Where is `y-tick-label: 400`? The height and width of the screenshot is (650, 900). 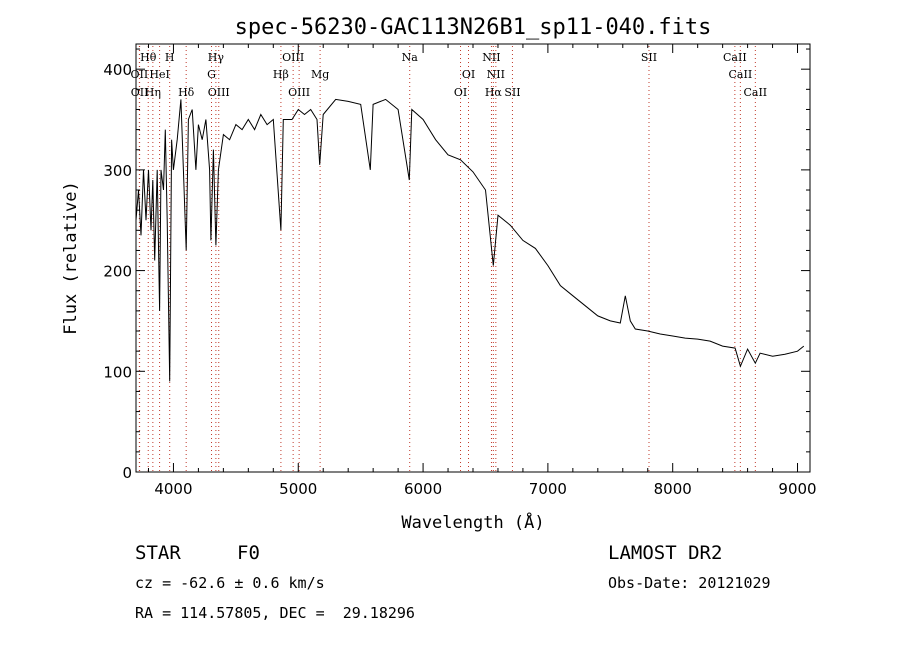
y-tick-label: 400 is located at coordinates (117, 70).